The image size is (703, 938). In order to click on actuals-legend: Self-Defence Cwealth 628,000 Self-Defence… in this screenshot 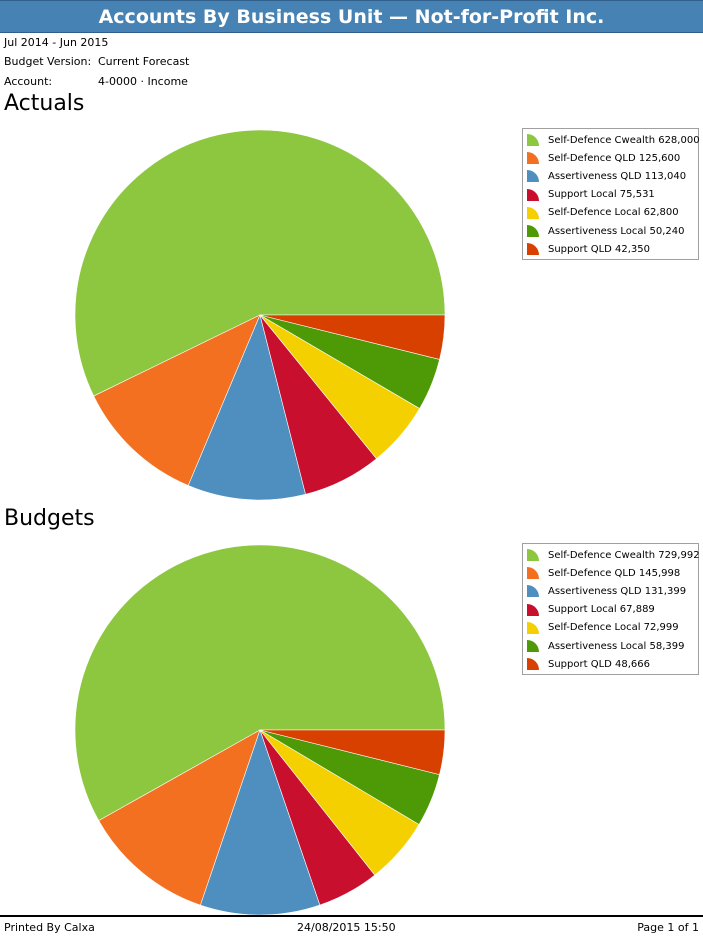, I will do `click(611, 194)`.